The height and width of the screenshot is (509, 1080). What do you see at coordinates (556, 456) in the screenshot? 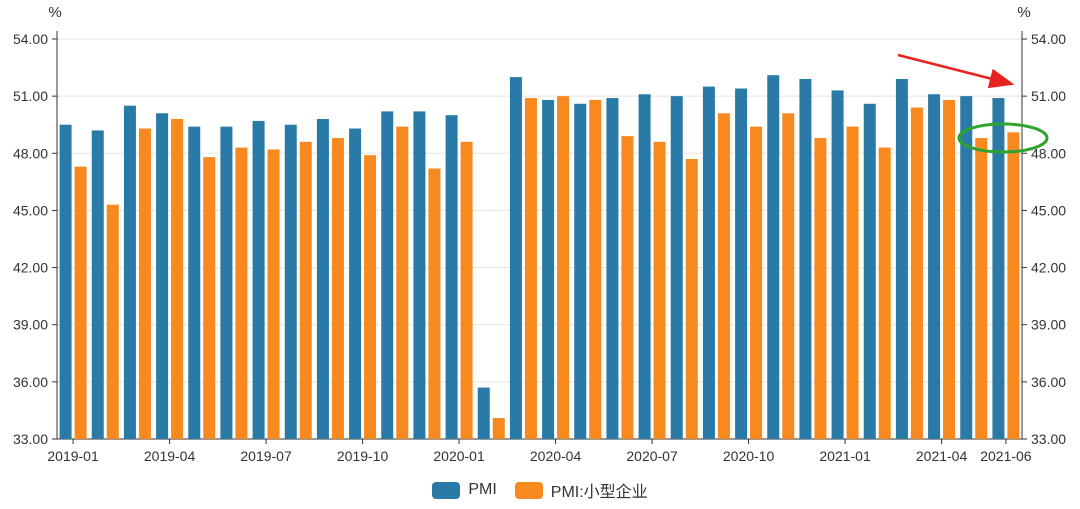
I see `x-tick-label: 2020-04` at bounding box center [556, 456].